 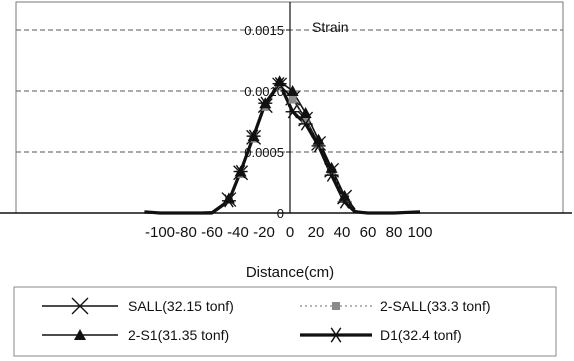 I want to click on legend-entry: 2-S1(31.35 tonf), so click(x=135, y=335).